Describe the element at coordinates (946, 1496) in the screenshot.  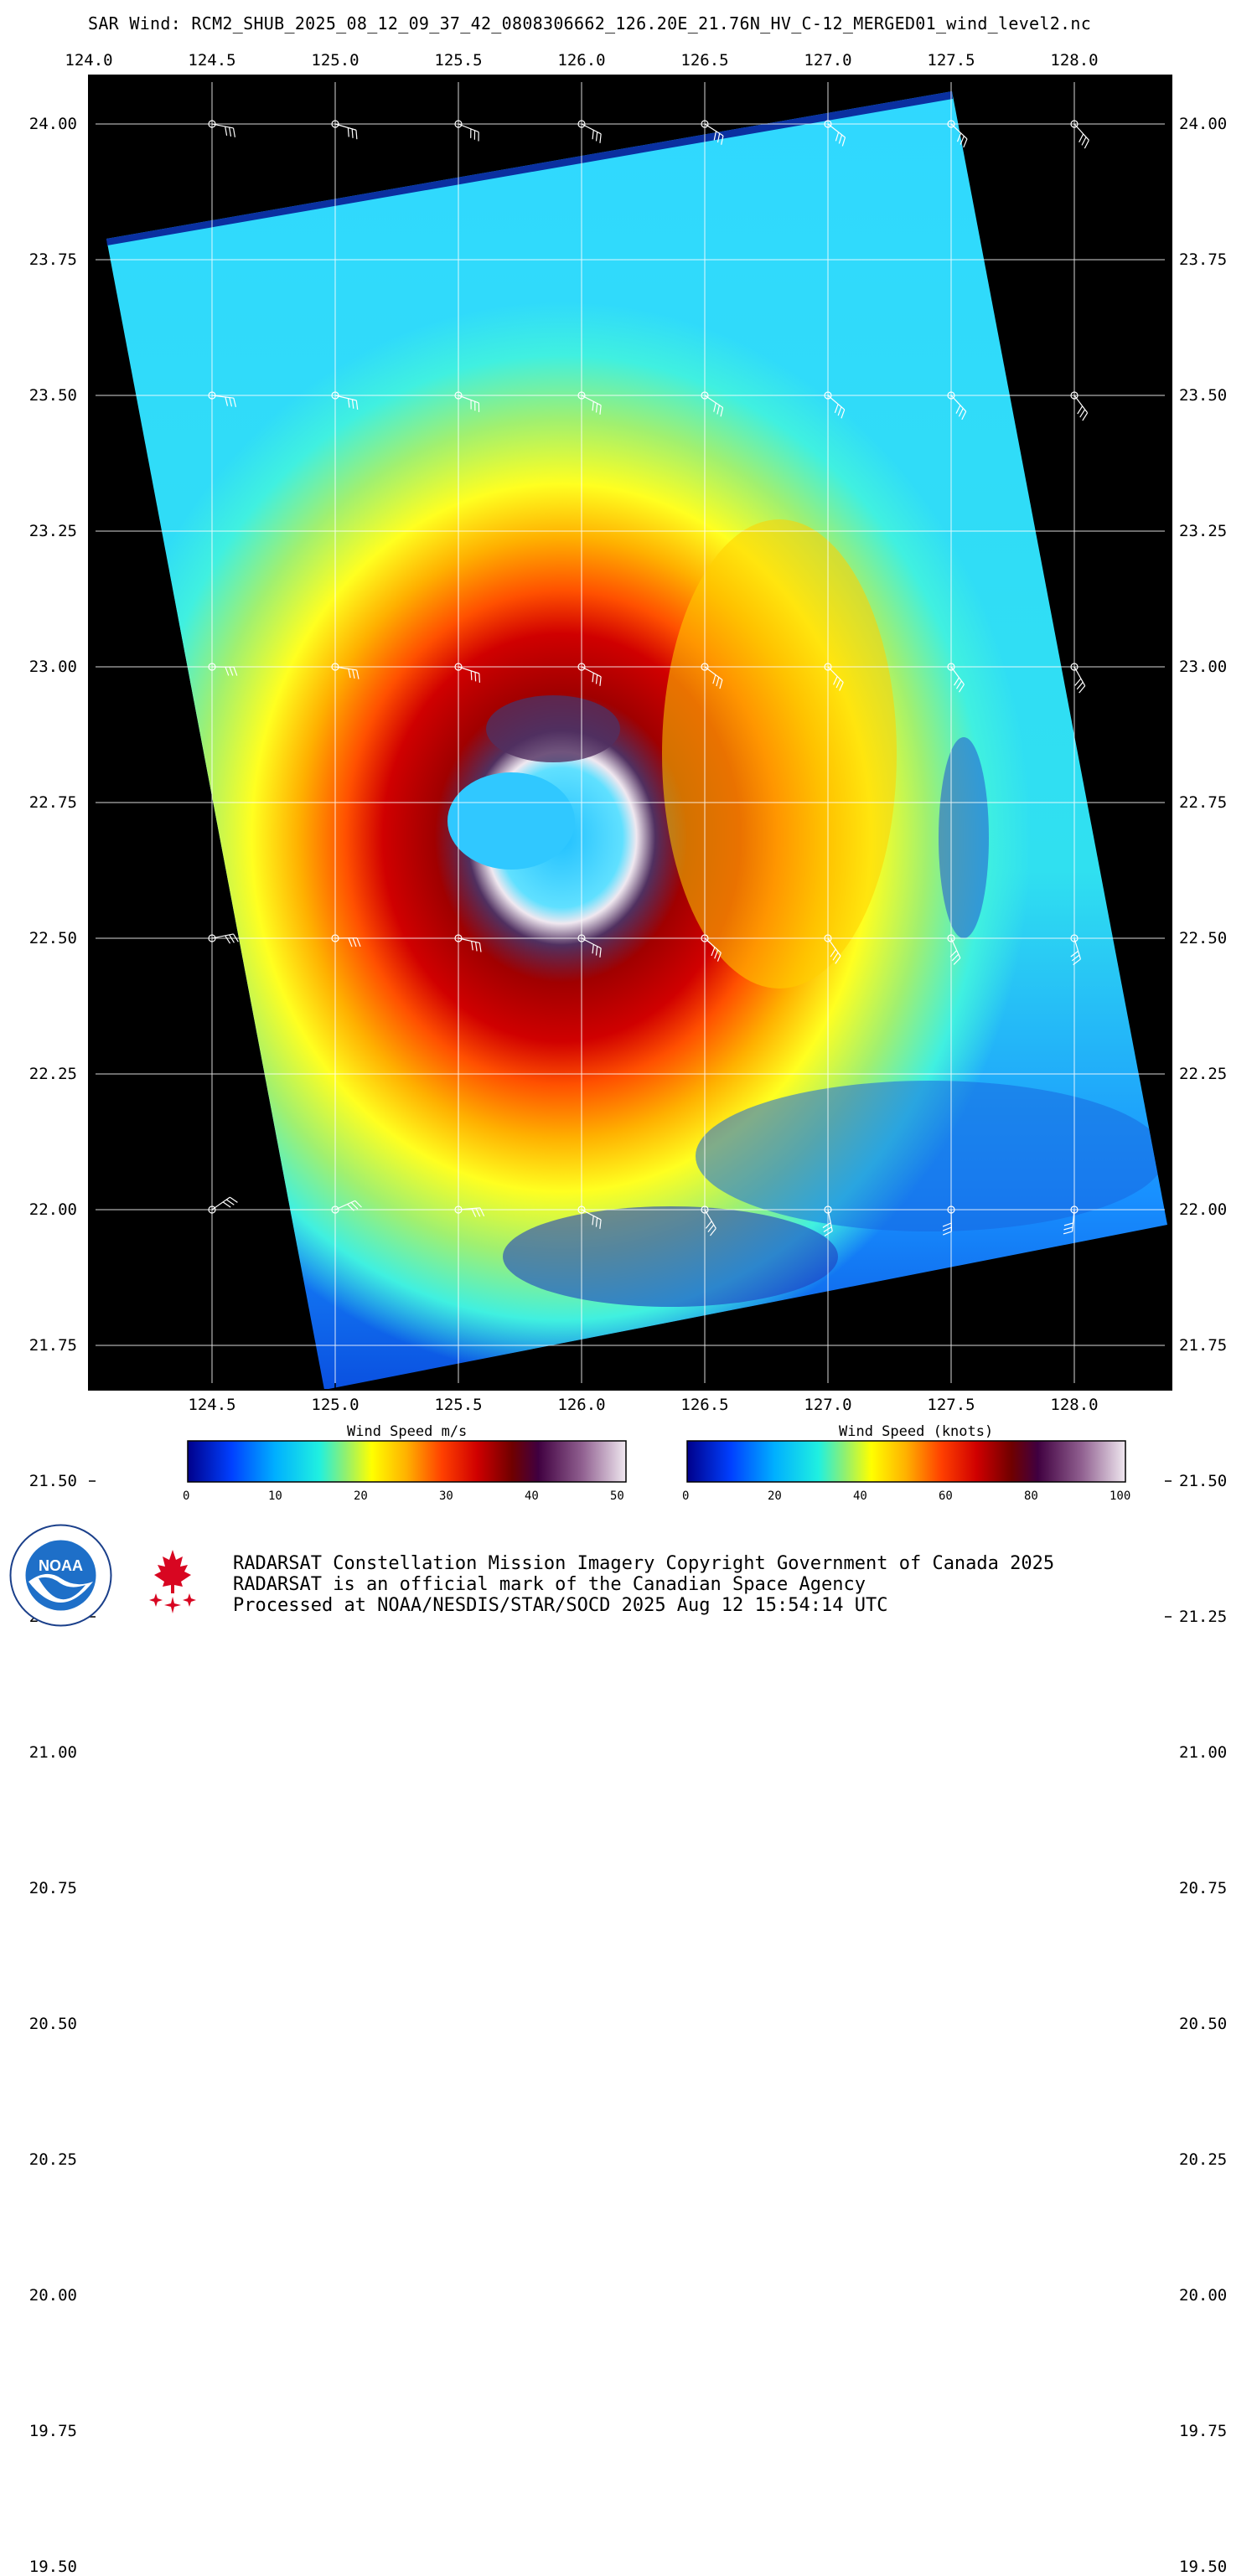
I see `colorbar-tick-label: 60` at that location.